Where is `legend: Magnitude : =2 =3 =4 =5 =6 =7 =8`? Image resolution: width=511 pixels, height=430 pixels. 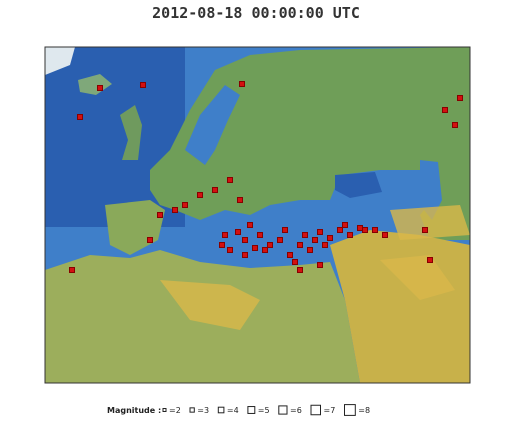 legend: Magnitude : =2 =3 =4 =5 =6 =7 =8 is located at coordinates (238, 410).